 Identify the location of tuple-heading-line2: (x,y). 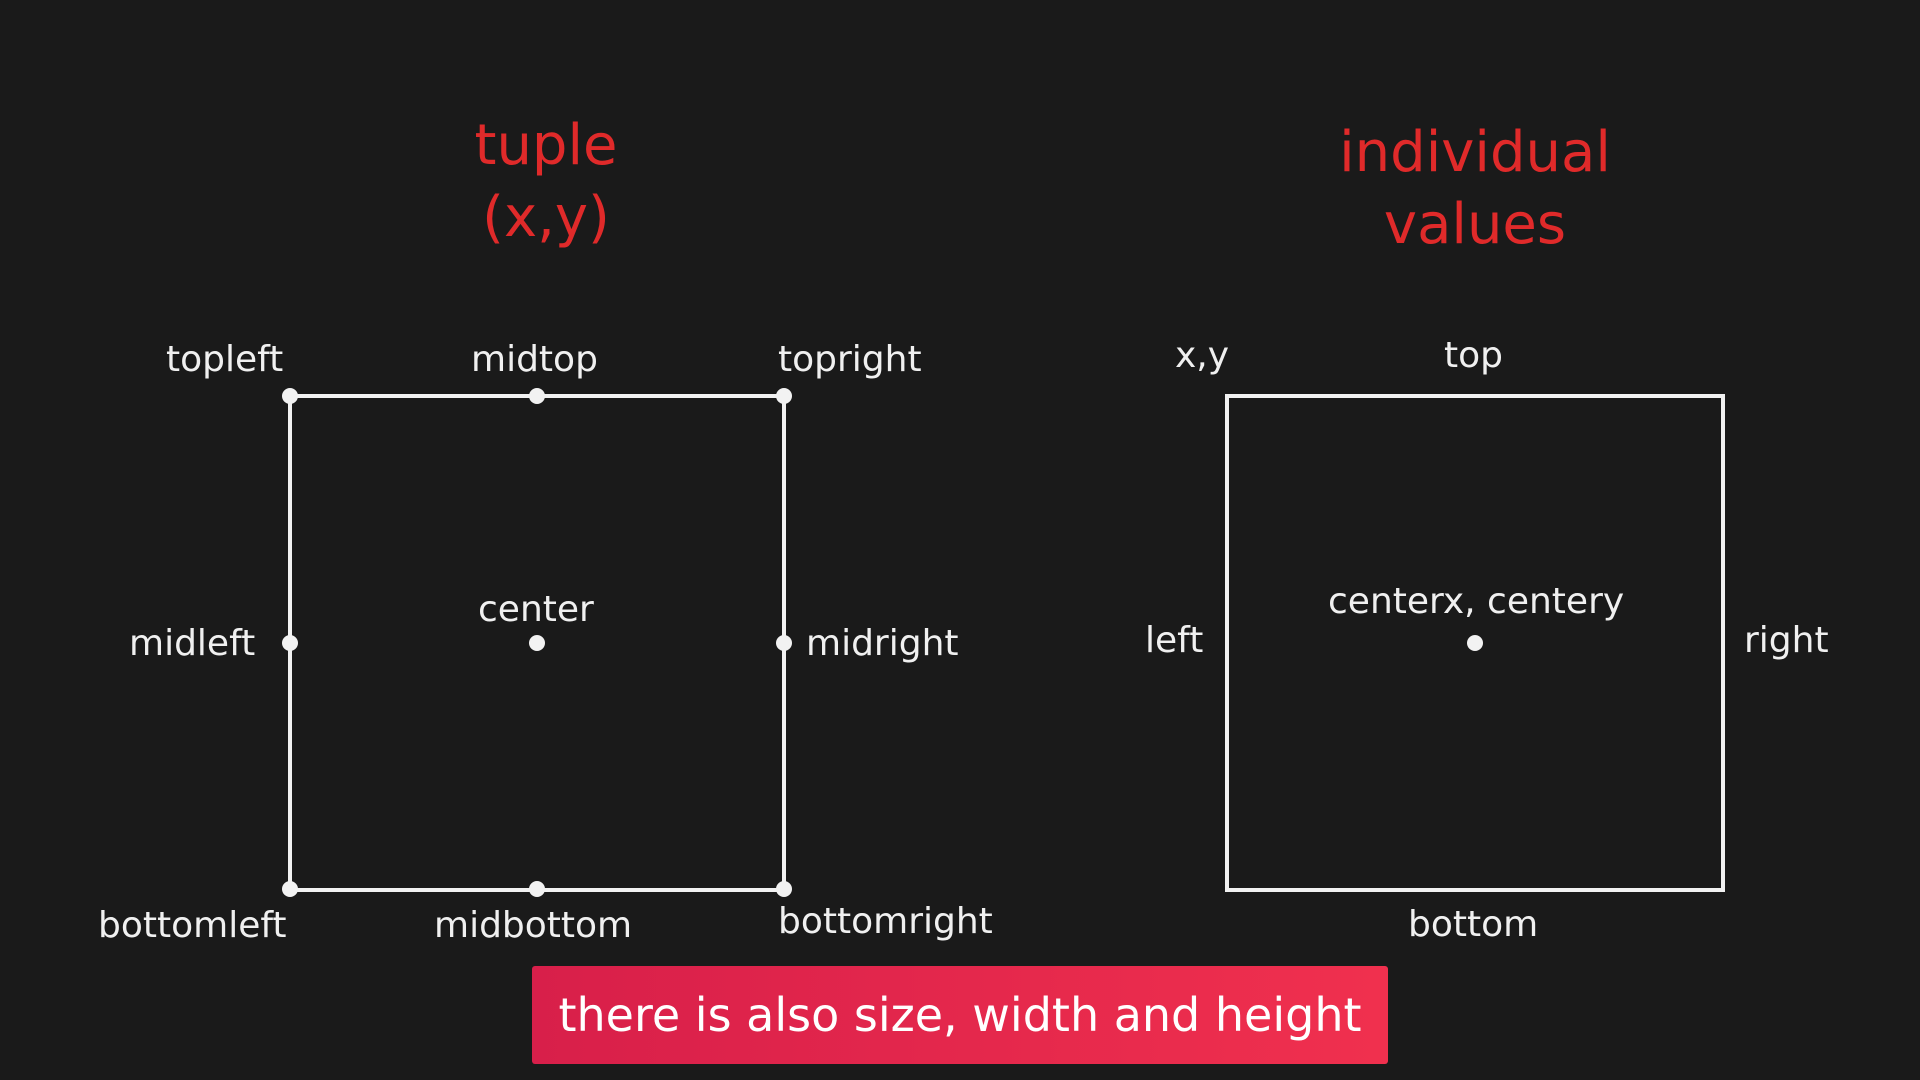
(546, 217).